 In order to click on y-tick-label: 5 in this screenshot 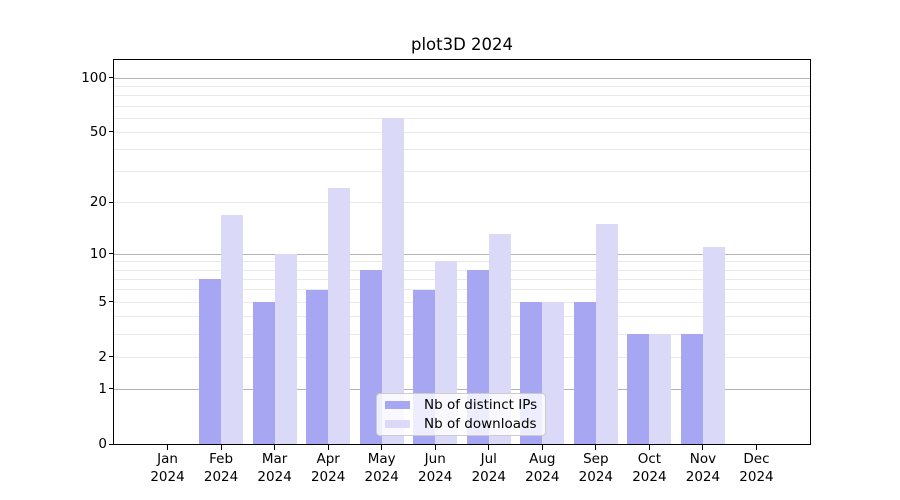, I will do `click(102, 301)`.